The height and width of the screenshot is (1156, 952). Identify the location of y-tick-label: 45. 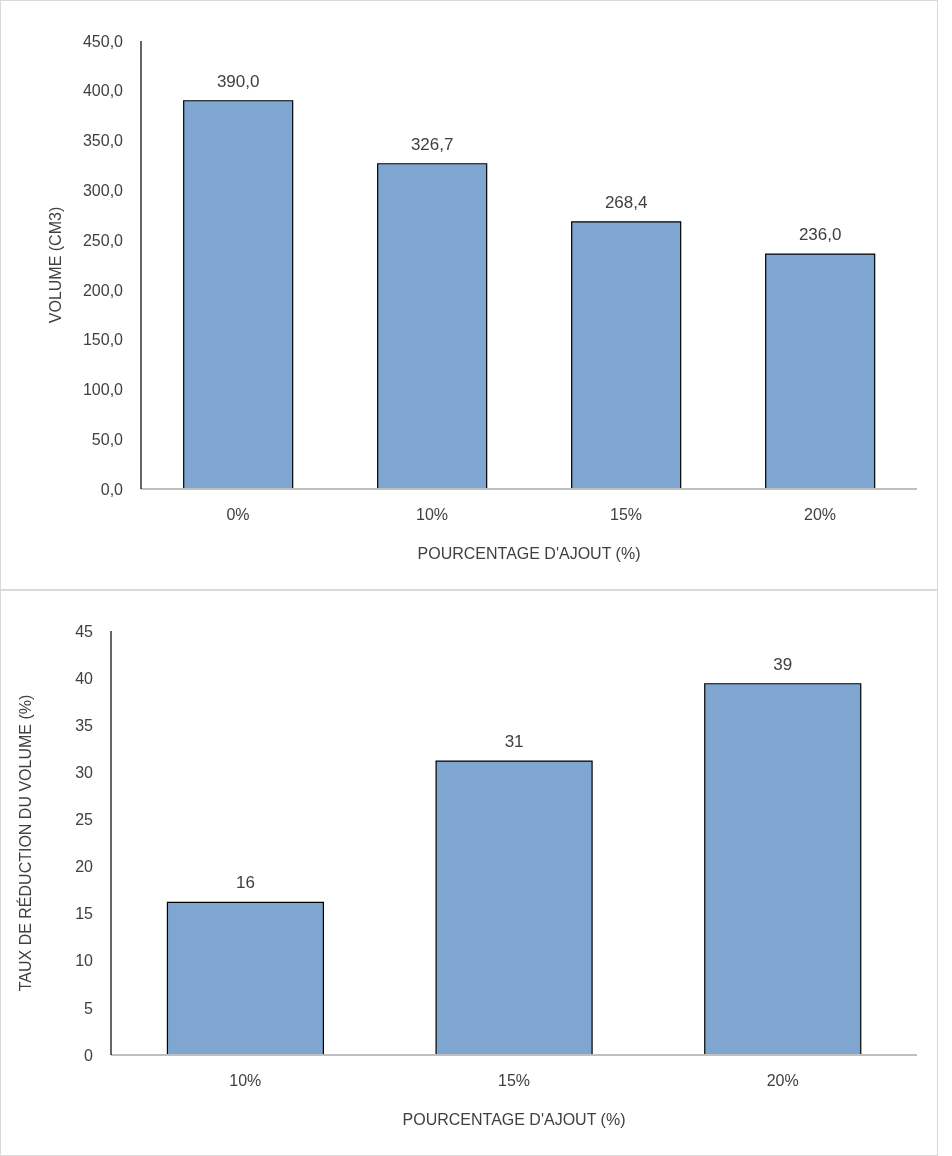
(84, 631).